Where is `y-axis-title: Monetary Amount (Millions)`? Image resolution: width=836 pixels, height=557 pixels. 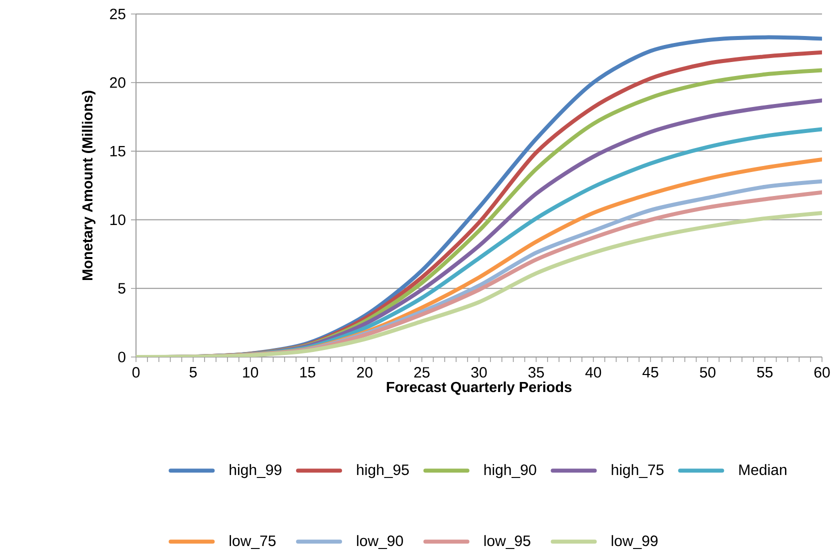
y-axis-title: Monetary Amount (Millions) is located at coordinates (89, 185).